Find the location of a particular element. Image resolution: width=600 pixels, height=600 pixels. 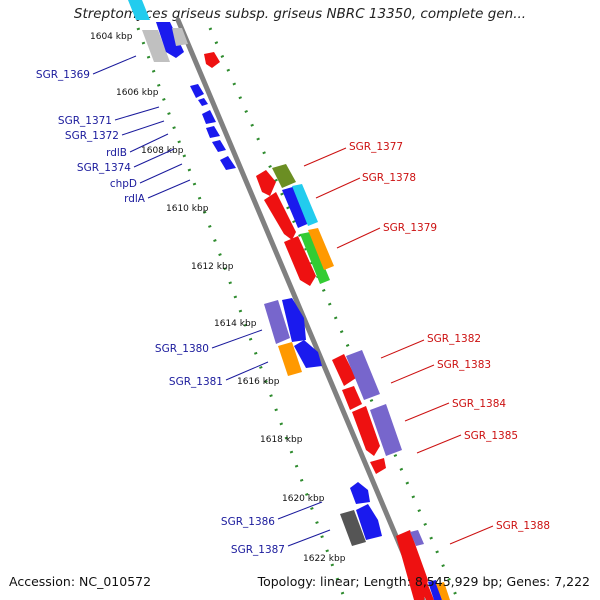

gene-label-sgr-1385: SGR_1385 is located at coordinates (491, 436).